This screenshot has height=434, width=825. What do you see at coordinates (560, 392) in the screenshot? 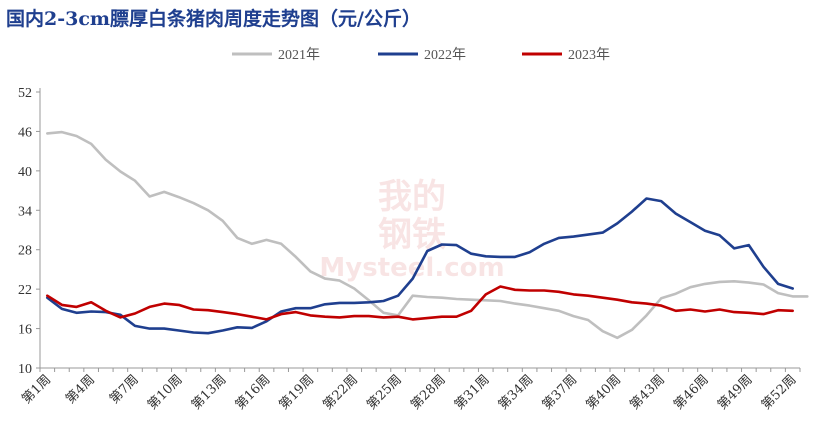
I see `x-tick-label: 第37周` at bounding box center [560, 392].